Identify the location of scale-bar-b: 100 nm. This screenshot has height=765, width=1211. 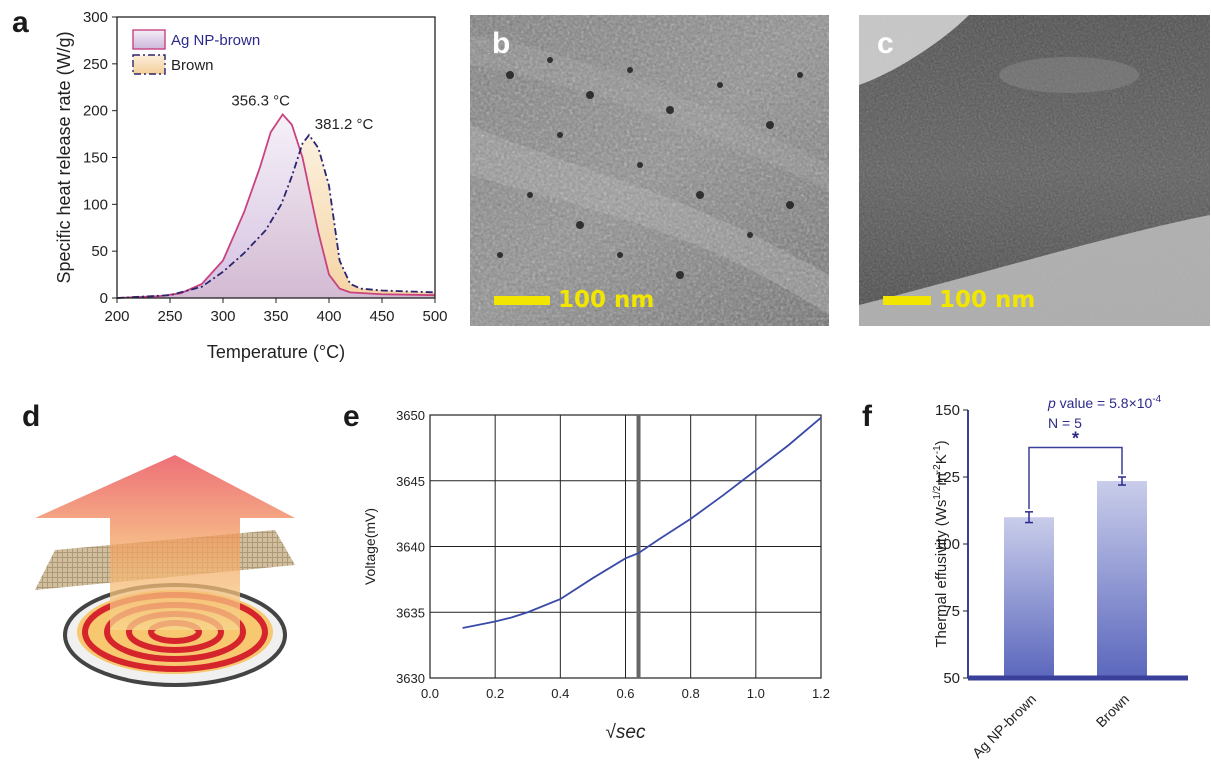
(574, 300).